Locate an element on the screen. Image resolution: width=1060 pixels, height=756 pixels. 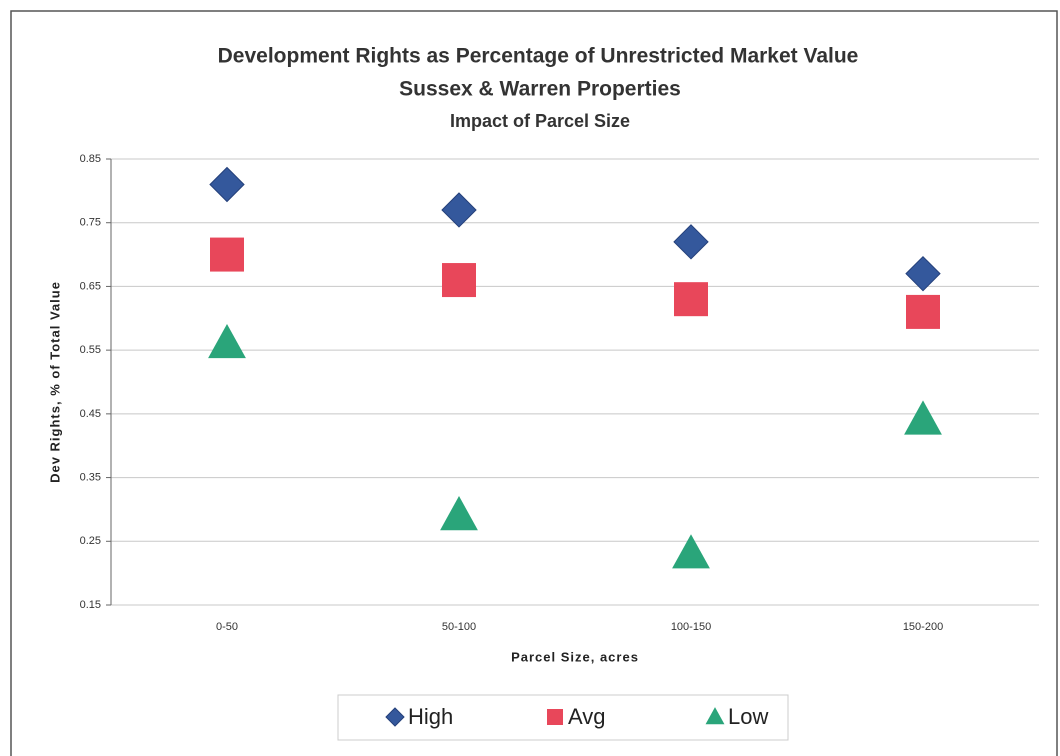
x-axis-label: Parcel Size, acres is located at coordinates (575, 656).